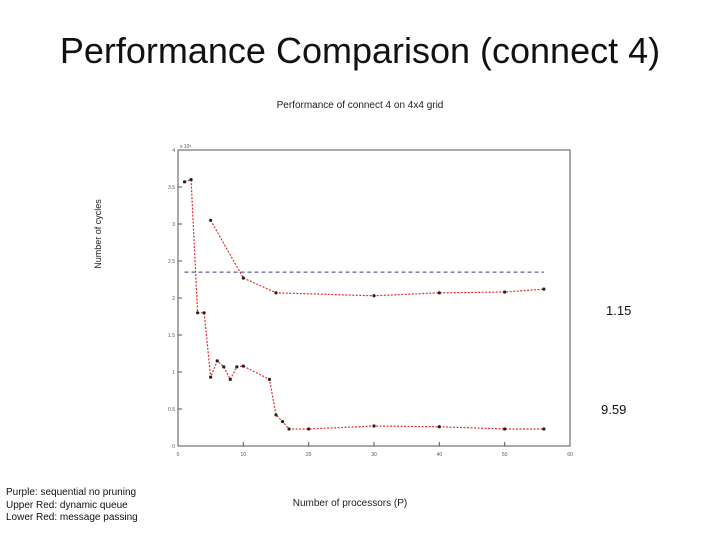 The height and width of the screenshot is (540, 720). Describe the element at coordinates (374, 455) in the screenshot. I see `x-tick-label: 30` at that location.